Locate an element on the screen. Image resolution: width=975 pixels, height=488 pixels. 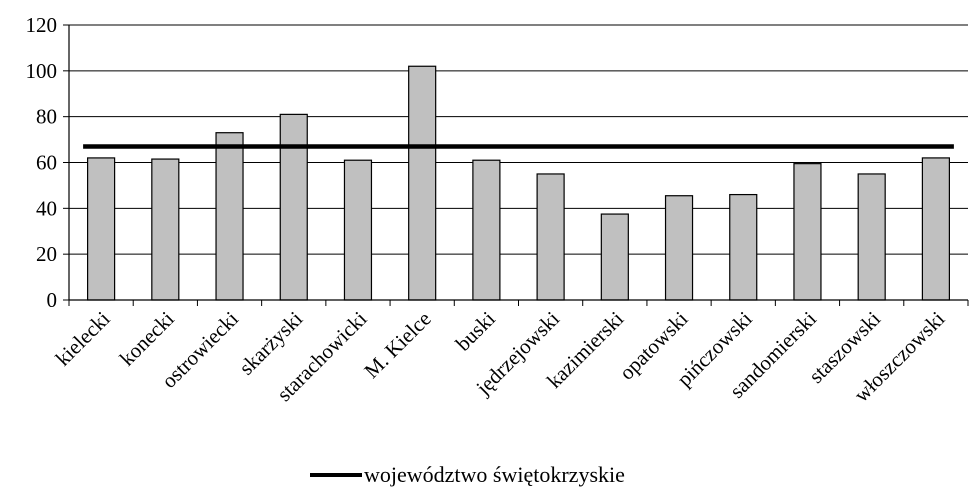
category-label-0: kielecki is located at coordinates (83, 338).